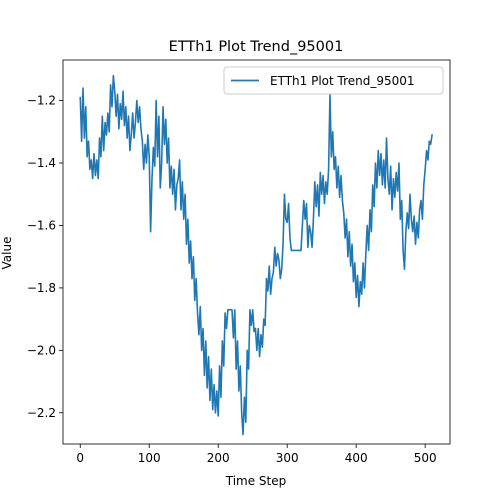  What do you see at coordinates (425, 458) in the screenshot?
I see `x-tick-label: 500` at bounding box center [425, 458].